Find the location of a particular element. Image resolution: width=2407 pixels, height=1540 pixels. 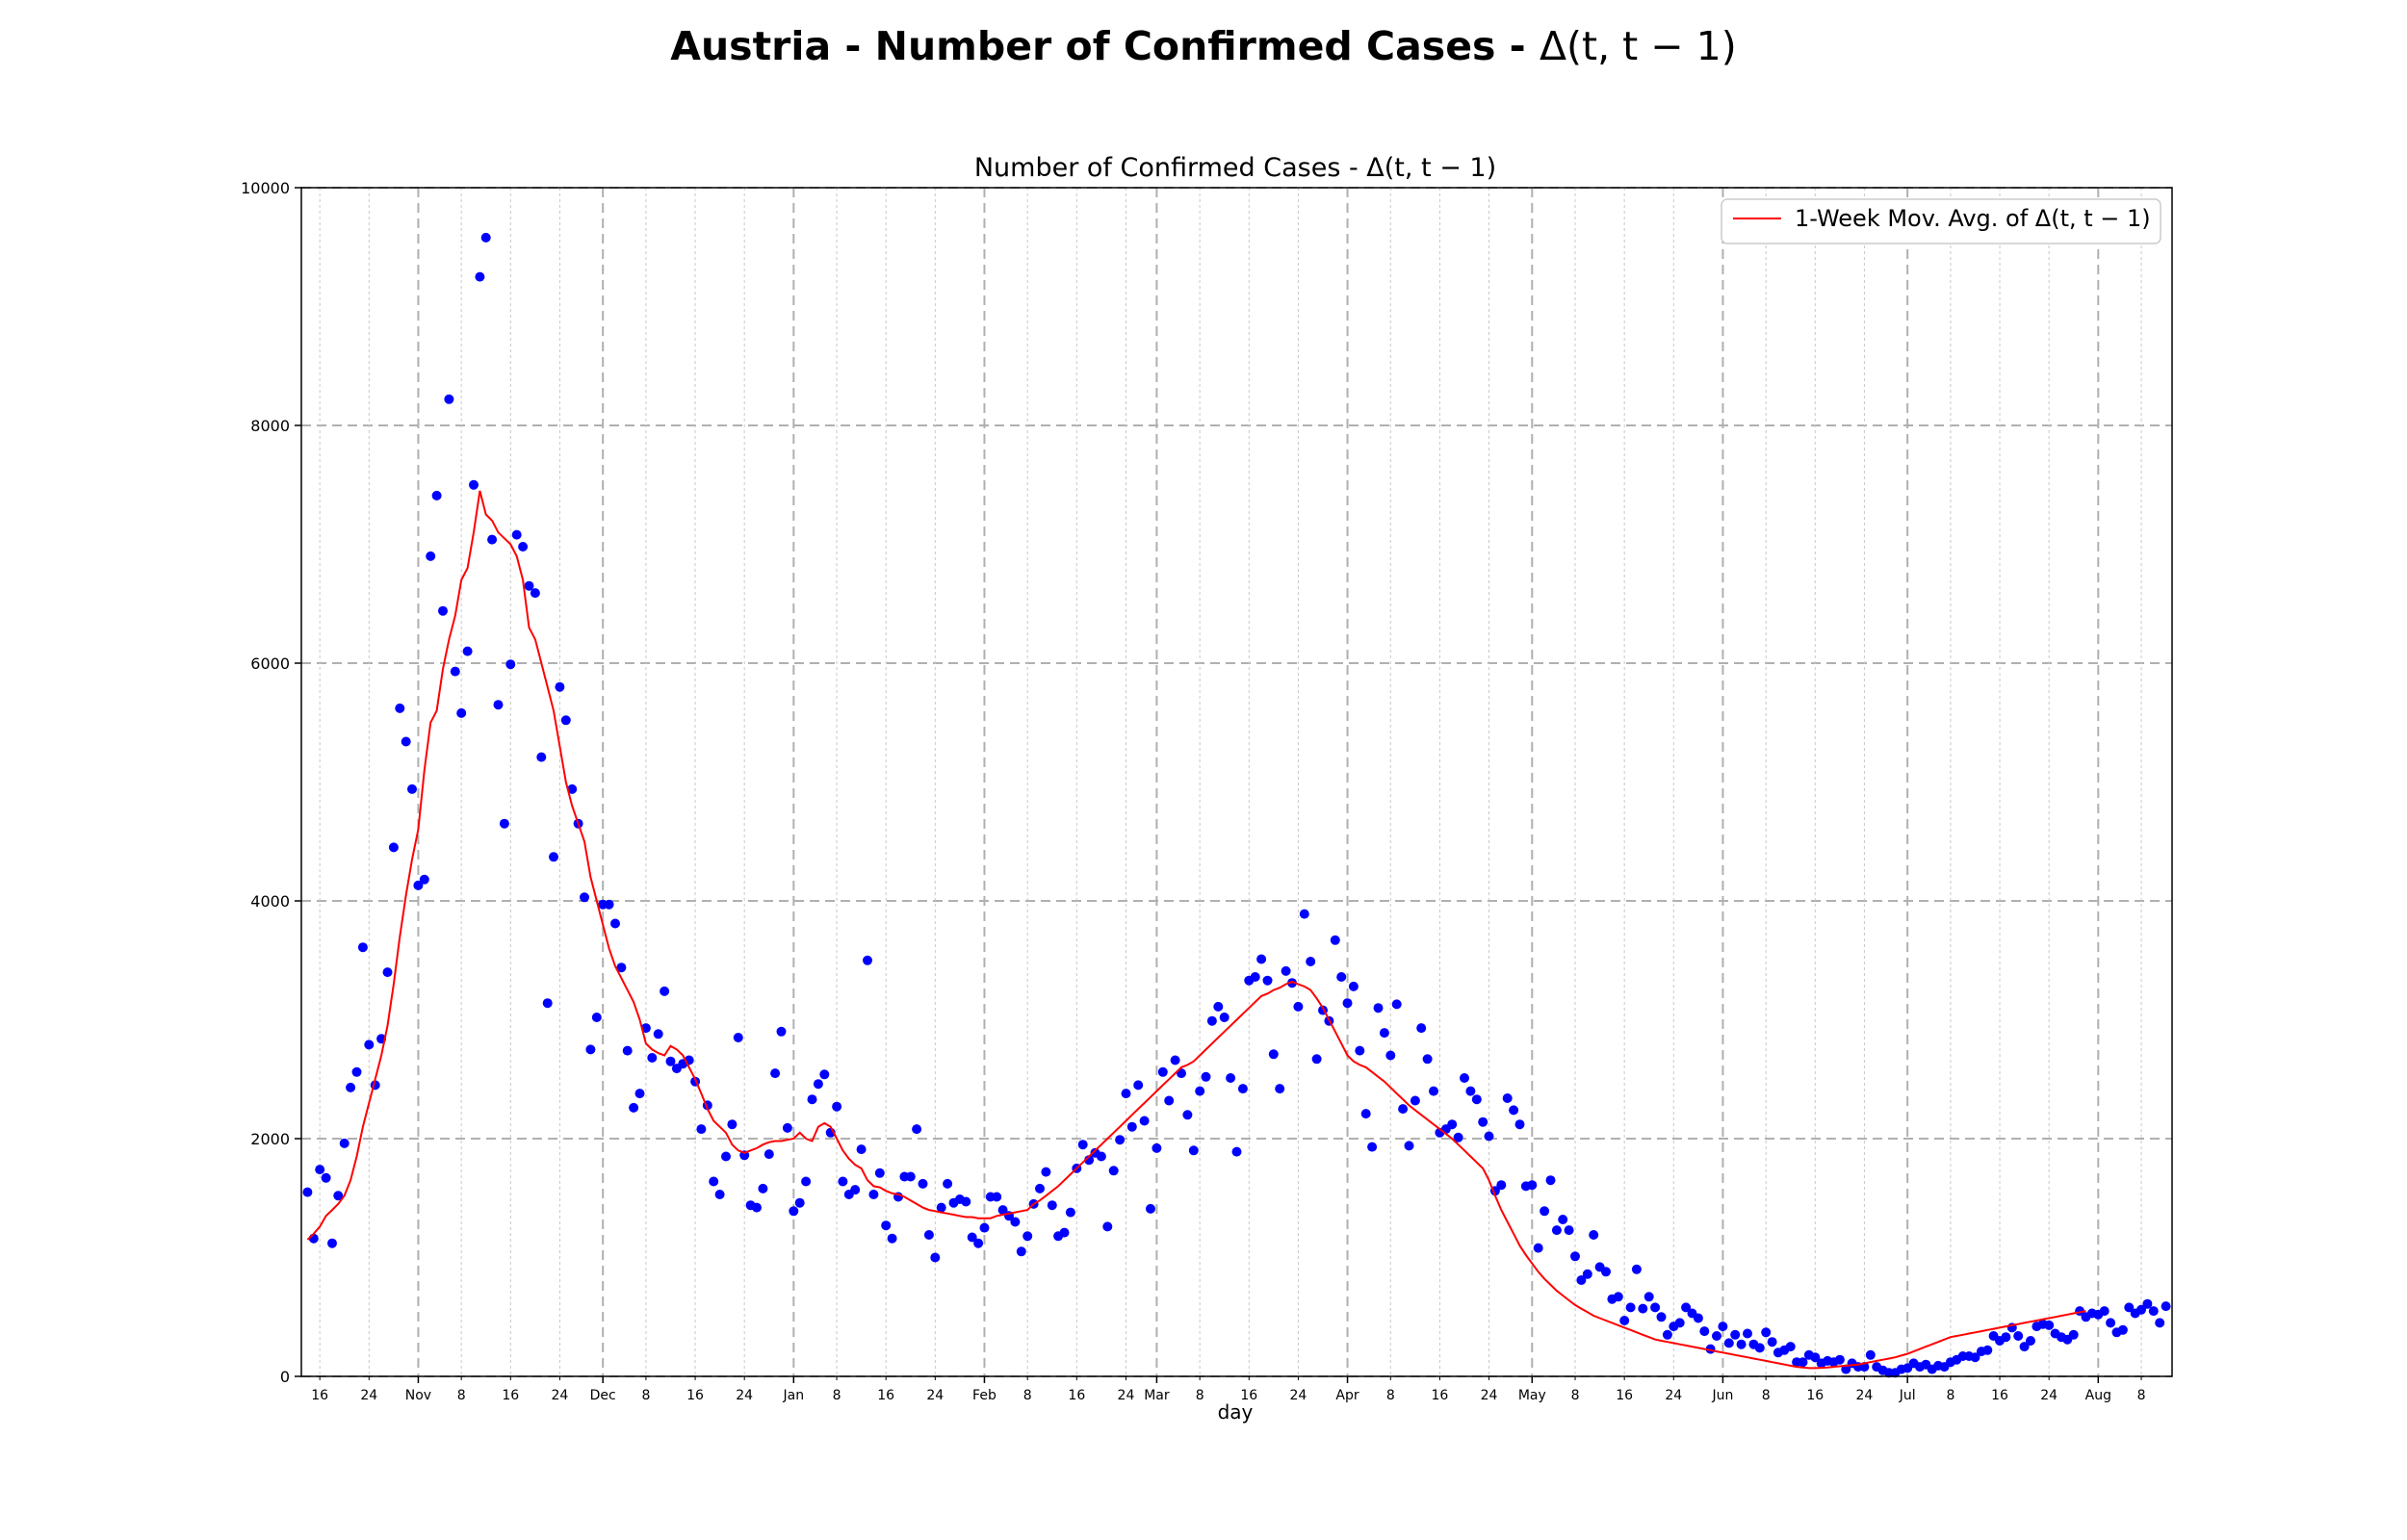

y-tick-label: 4000 is located at coordinates (270, 901).